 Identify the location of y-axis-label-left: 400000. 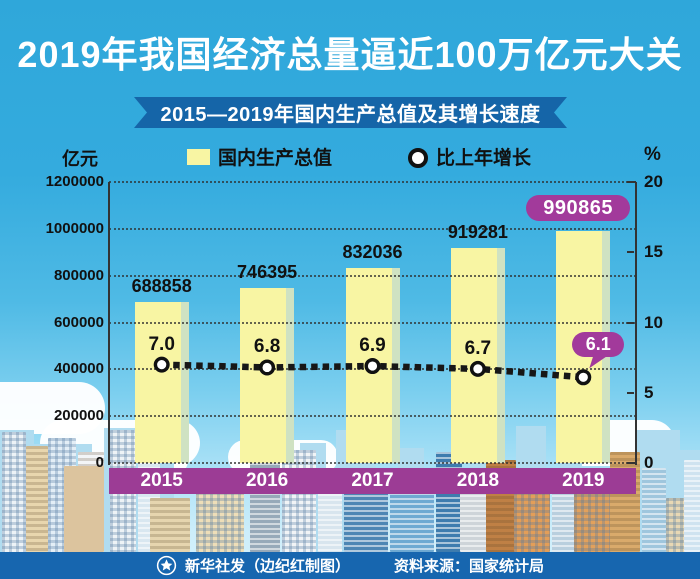
(78, 369).